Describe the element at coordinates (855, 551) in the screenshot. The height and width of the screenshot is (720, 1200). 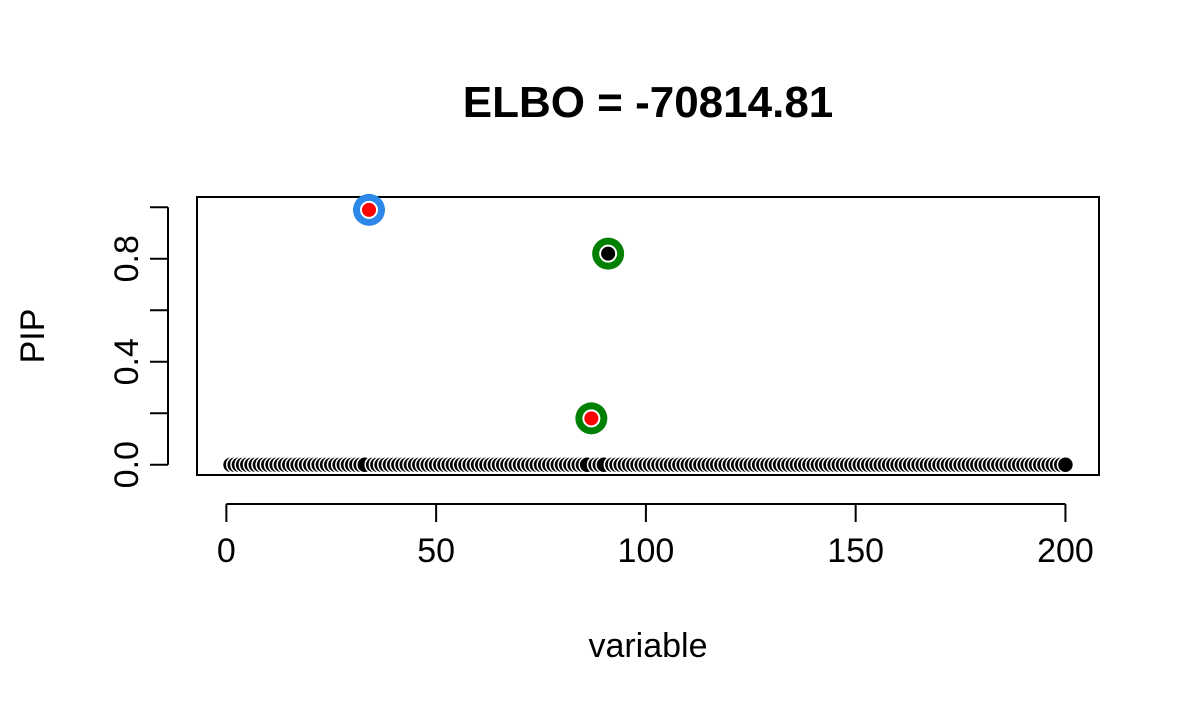
I see `x-tick-label: 150` at that location.